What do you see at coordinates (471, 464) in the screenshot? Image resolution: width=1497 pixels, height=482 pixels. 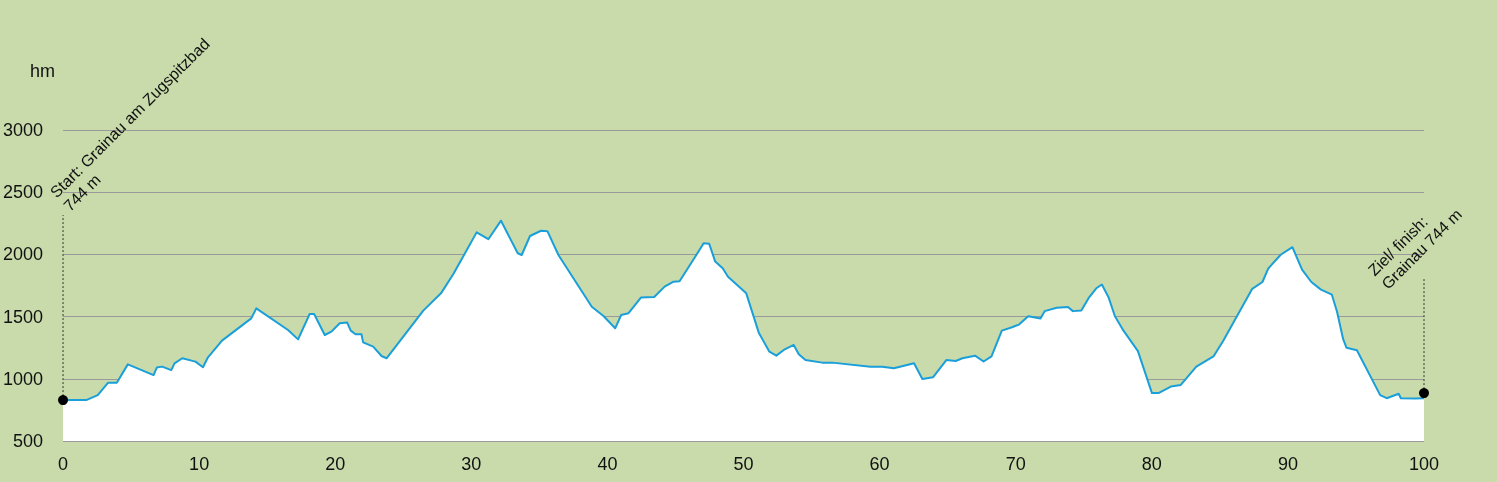 I see `x-tick-label: 30` at bounding box center [471, 464].